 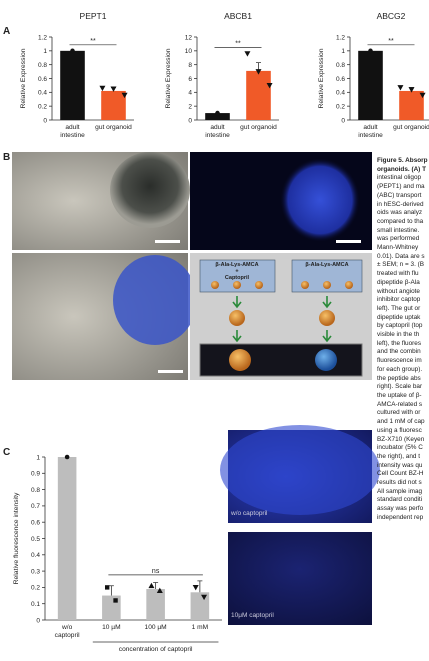 I want to click on caption-line: compared to tha, so click(x=400, y=221).